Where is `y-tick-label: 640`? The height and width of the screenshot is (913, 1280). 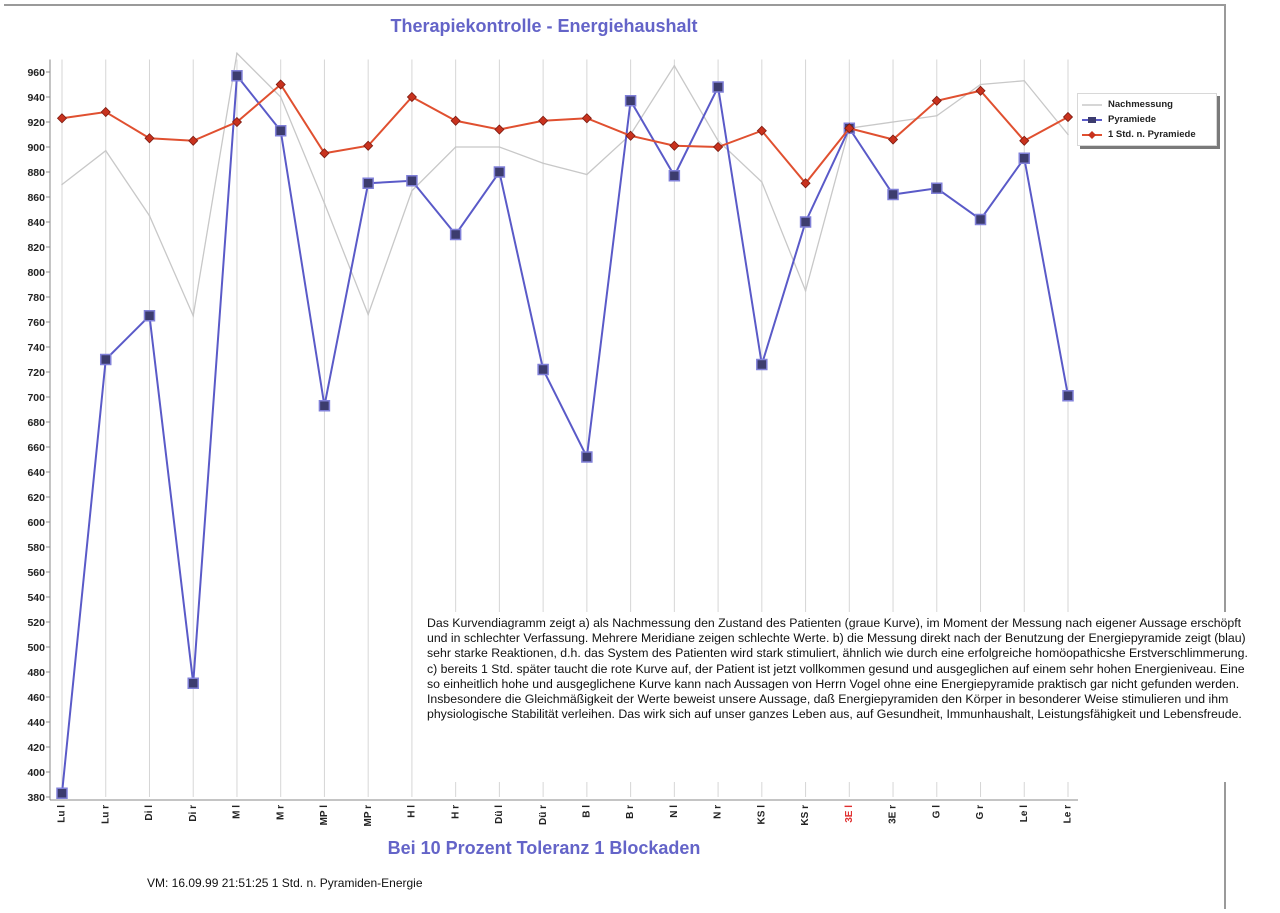
y-tick-label: 640 is located at coordinates (36, 473).